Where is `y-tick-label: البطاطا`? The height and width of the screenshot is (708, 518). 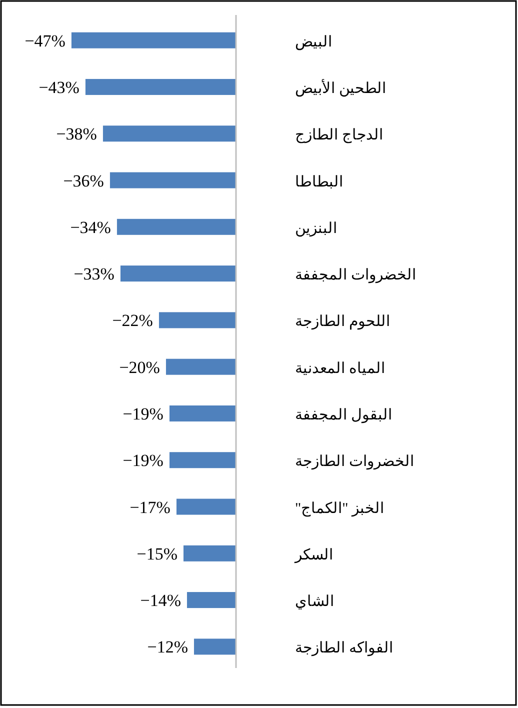
y-tick-label: البطاطا is located at coordinates (319, 182).